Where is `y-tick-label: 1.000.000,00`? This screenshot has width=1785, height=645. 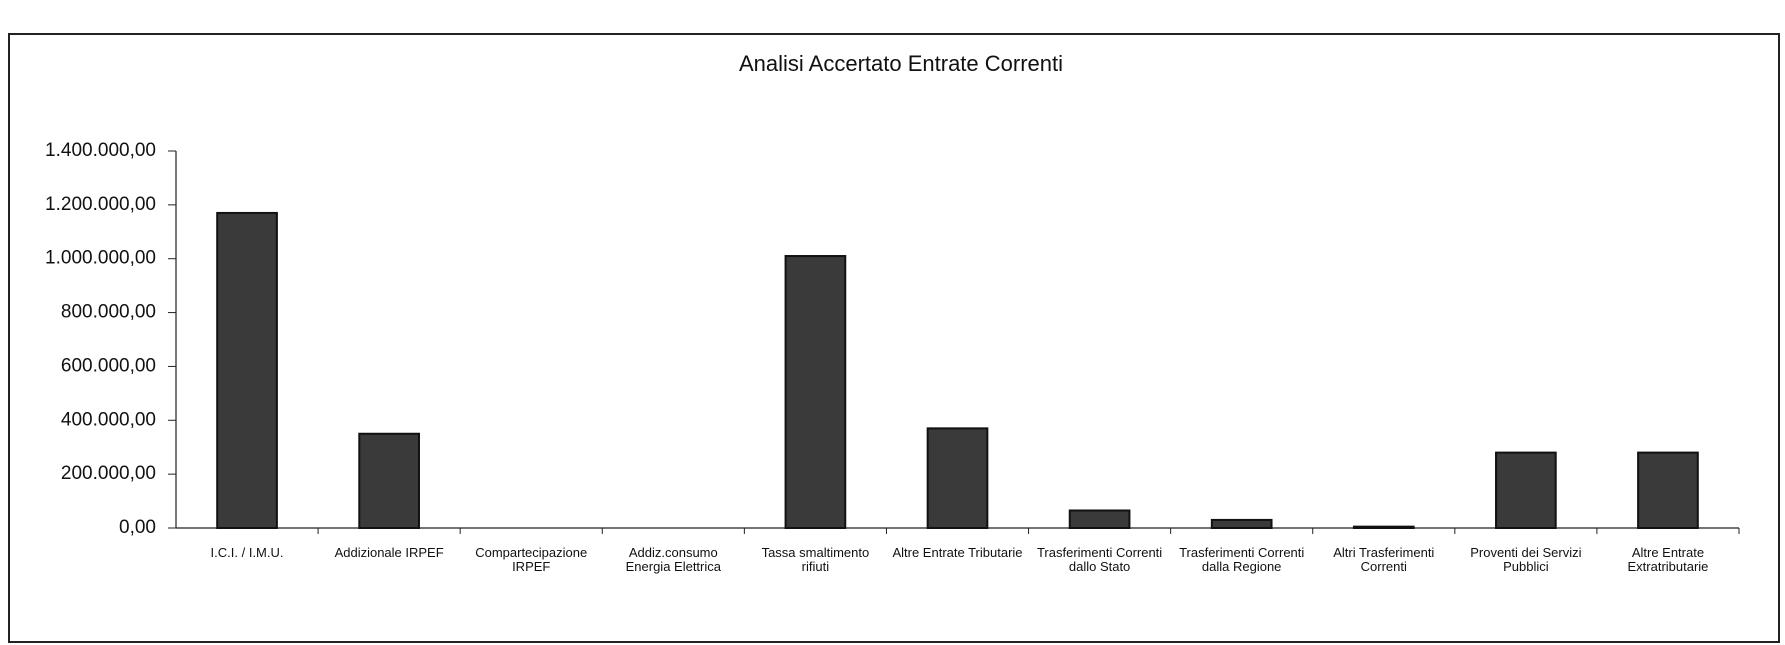
y-tick-label: 1.000.000,00 is located at coordinates (100, 258).